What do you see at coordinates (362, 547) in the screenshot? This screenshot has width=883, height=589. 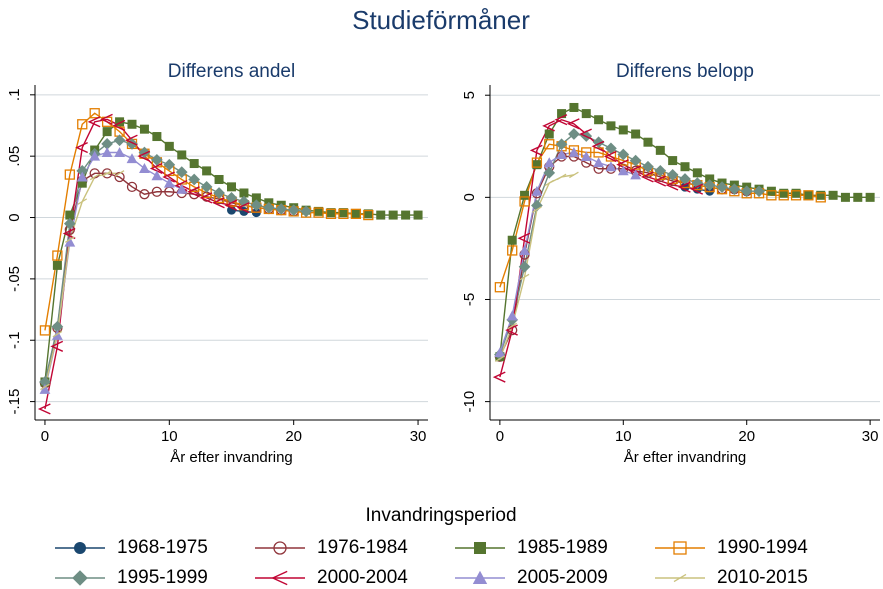 I see `legend-label: 1976-1984` at bounding box center [362, 547].